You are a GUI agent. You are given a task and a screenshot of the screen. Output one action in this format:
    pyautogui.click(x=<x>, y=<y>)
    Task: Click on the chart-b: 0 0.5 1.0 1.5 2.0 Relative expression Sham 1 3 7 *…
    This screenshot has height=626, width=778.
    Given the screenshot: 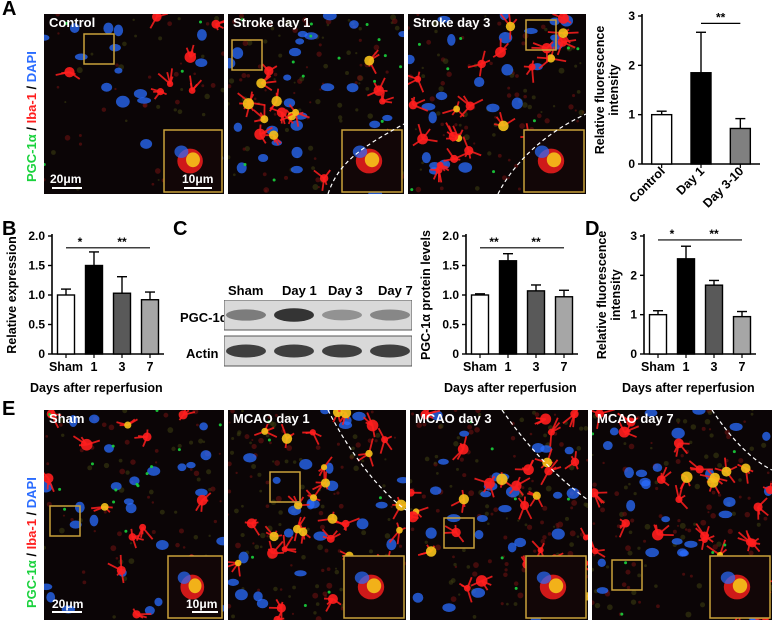 What is the action you would take?
    pyautogui.click(x=84, y=312)
    